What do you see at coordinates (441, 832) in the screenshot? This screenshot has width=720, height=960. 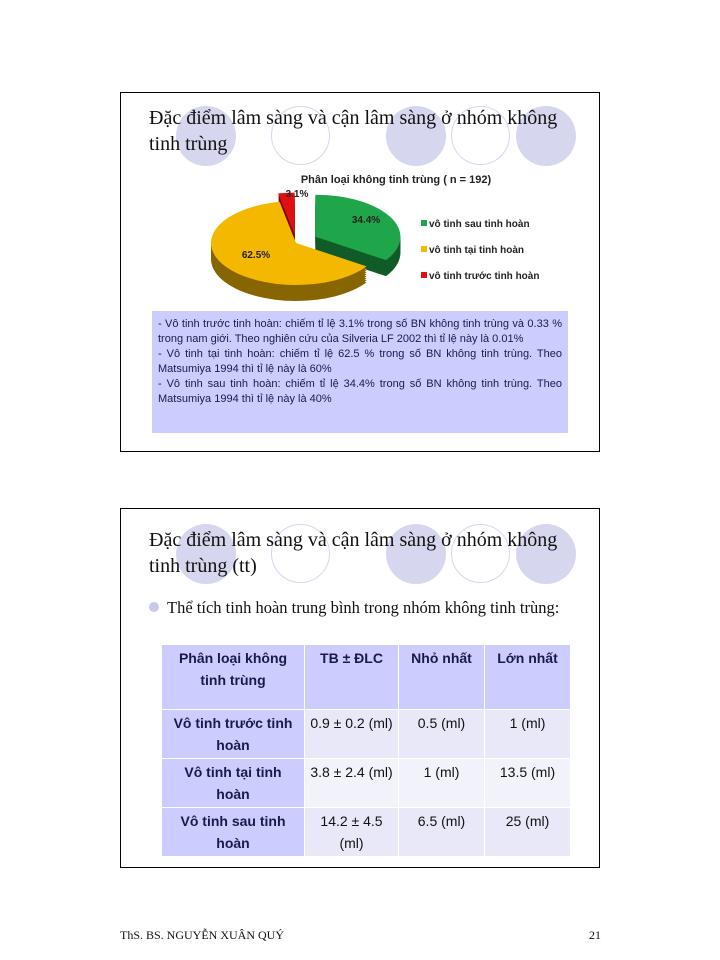 I see `table-cell: 6.5 (ml)` at bounding box center [441, 832].